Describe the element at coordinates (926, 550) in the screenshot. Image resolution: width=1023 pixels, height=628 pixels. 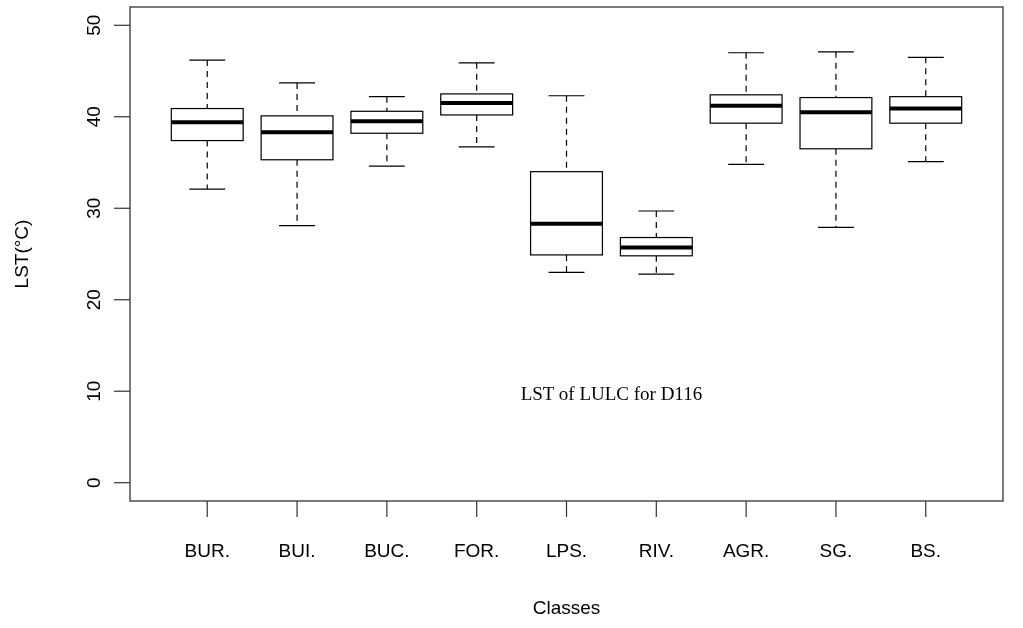
I see `x-tick-label: BS.` at that location.